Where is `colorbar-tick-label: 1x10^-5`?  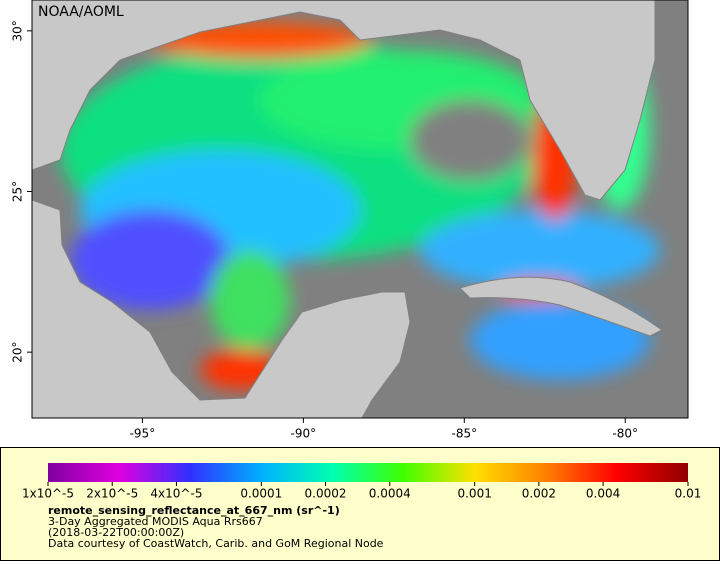 colorbar-tick-label: 1x10^-5 is located at coordinates (48, 494).